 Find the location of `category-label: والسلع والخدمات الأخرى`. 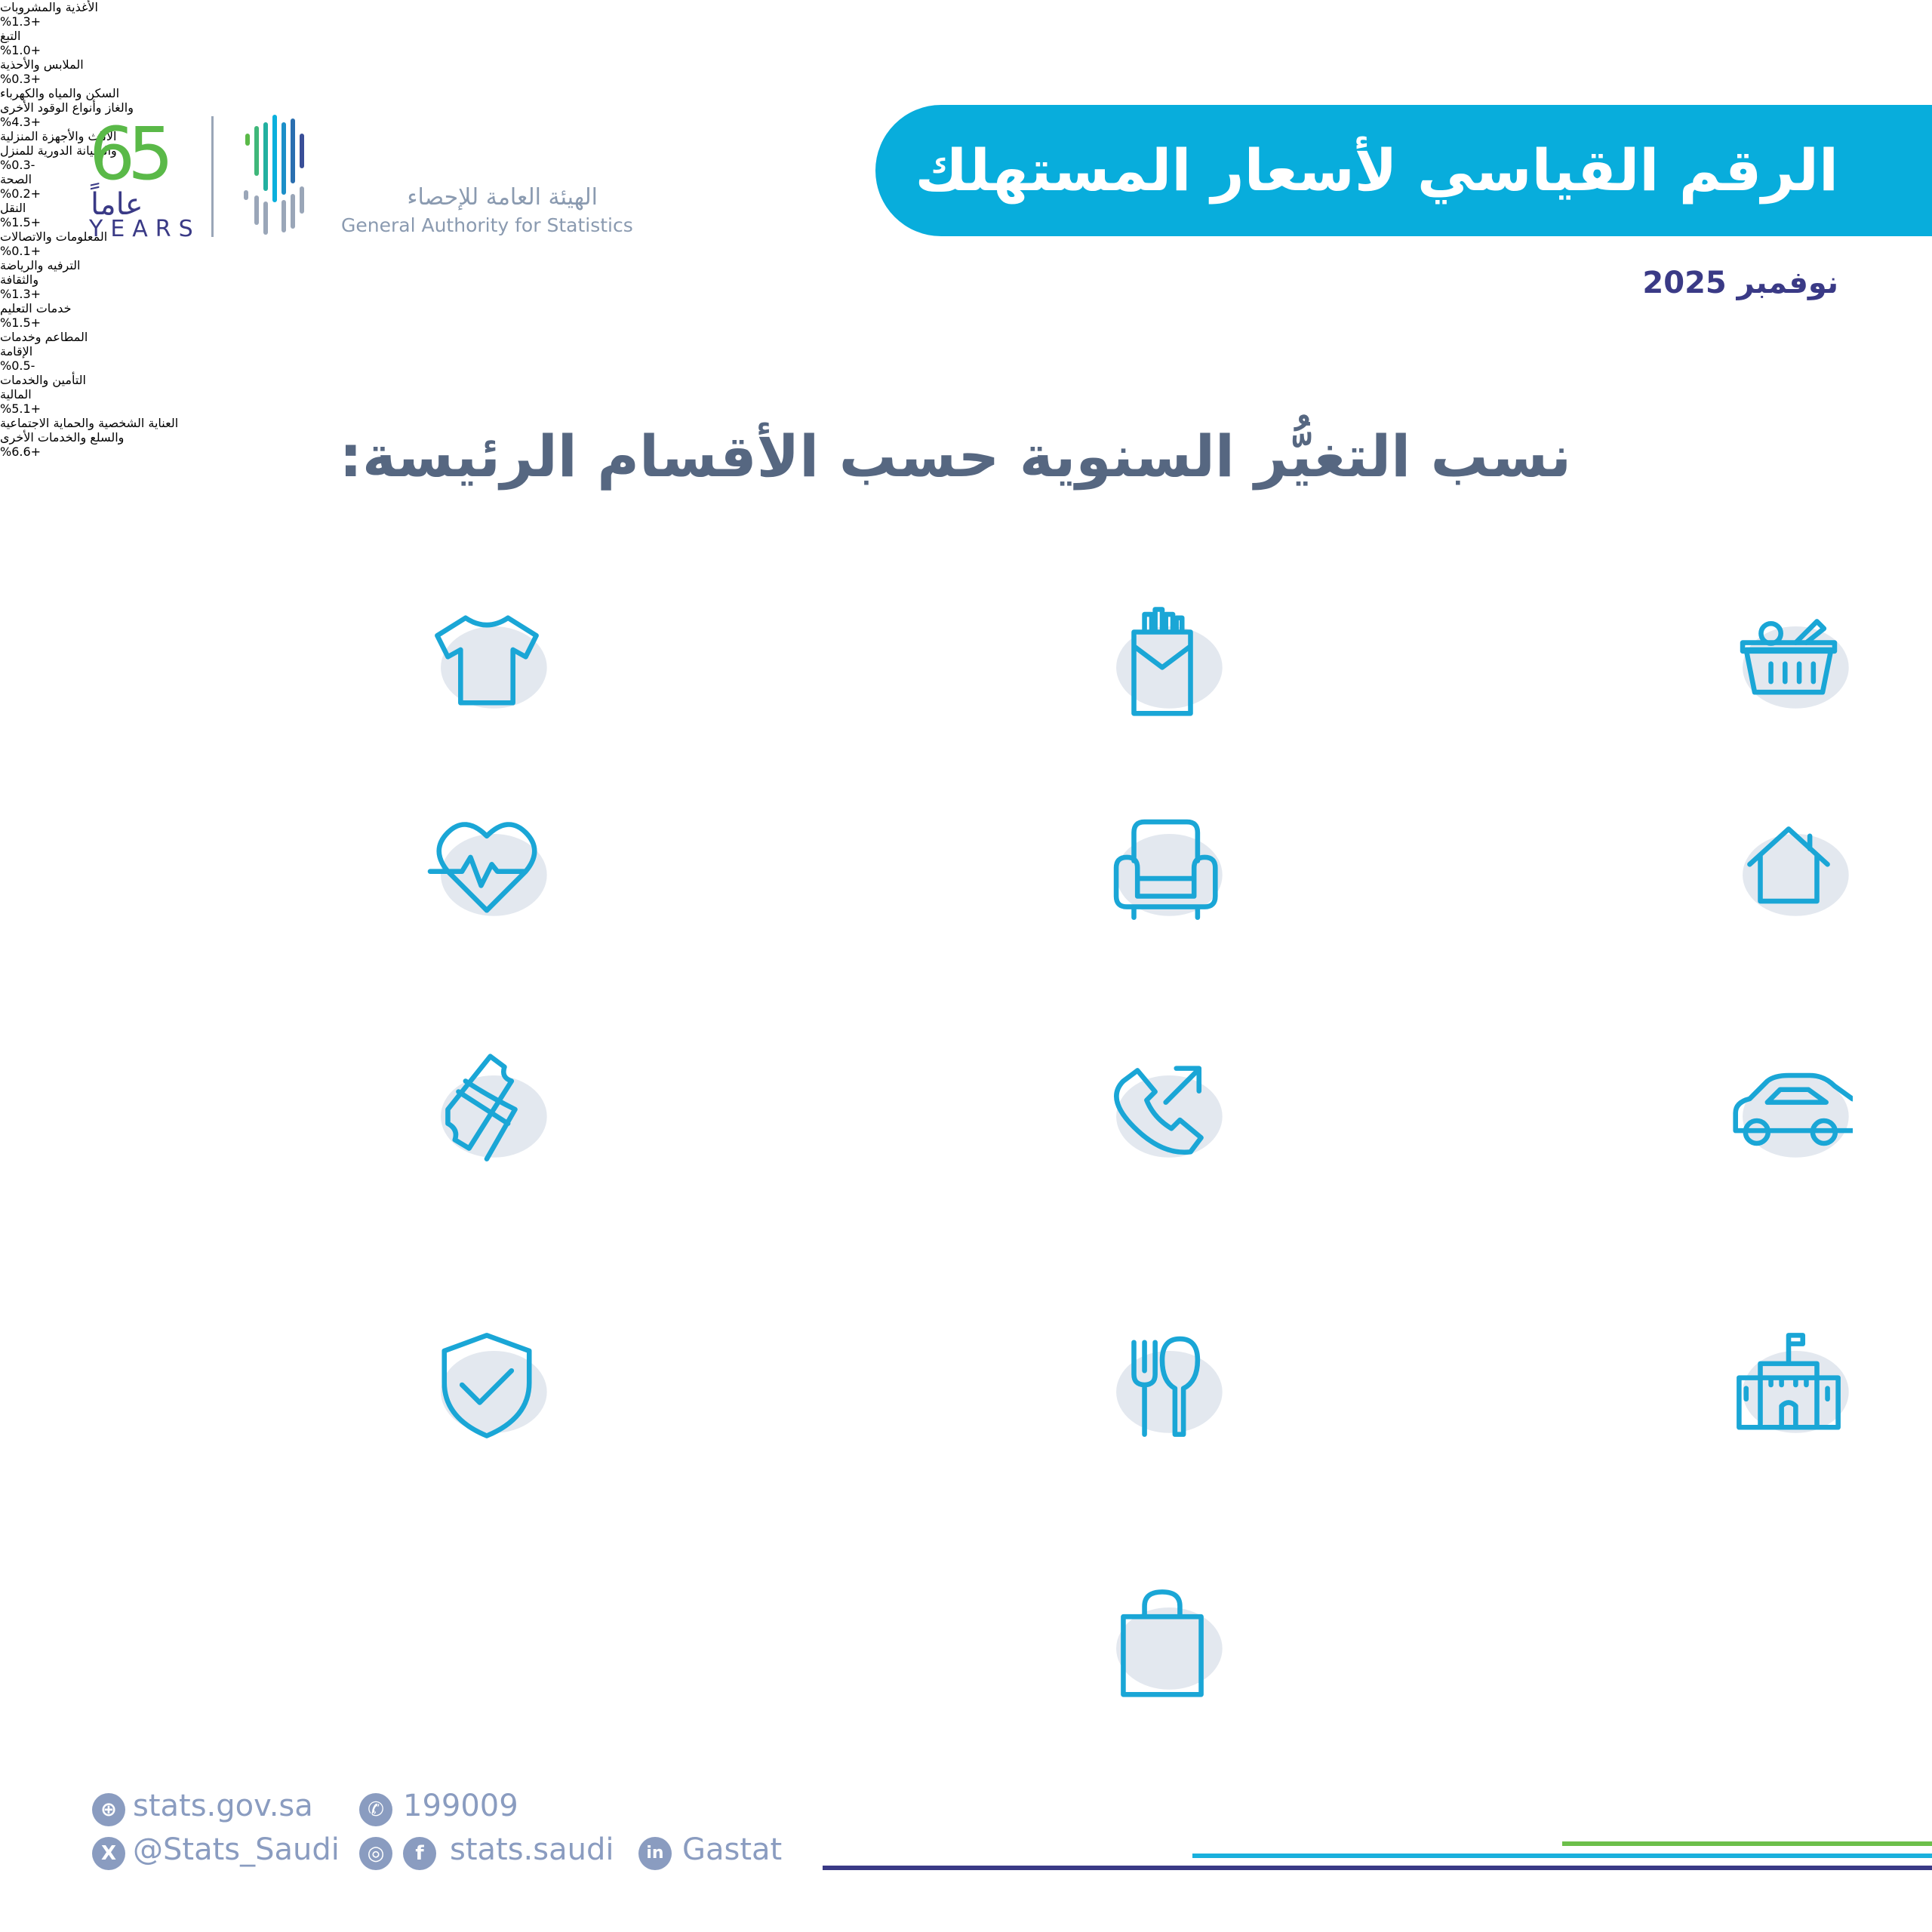

category-label: والسلع والخدمات الأخرى is located at coordinates (62, 437).